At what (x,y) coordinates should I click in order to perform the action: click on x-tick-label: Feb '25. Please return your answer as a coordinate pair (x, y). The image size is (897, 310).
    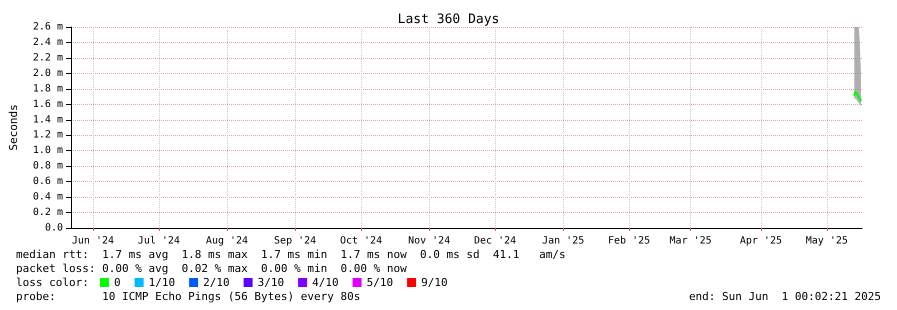
    Looking at the image, I should click on (629, 241).